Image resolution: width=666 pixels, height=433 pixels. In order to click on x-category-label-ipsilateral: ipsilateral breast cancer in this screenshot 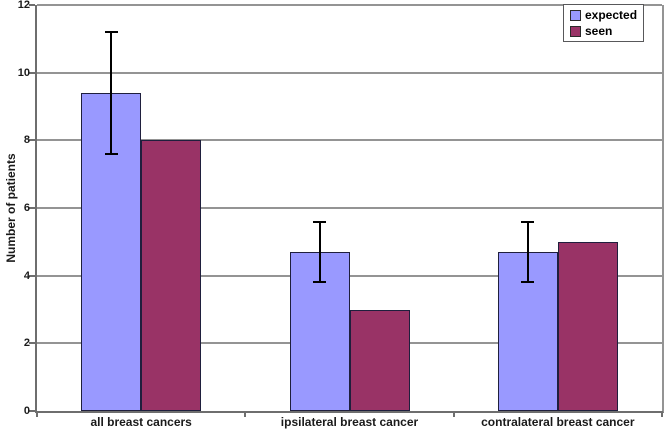, I will do `click(349, 422)`.